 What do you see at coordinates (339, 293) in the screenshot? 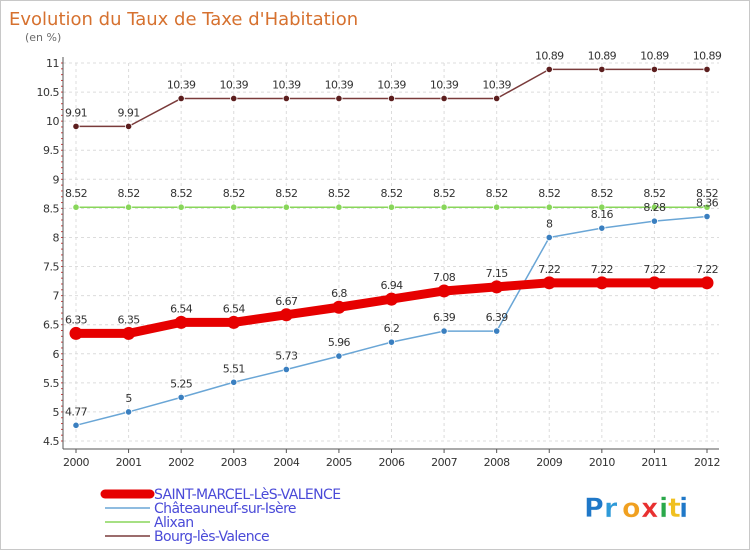
I see `data-label-saint-marcel-l-s-valence: 6.8` at bounding box center [339, 293].